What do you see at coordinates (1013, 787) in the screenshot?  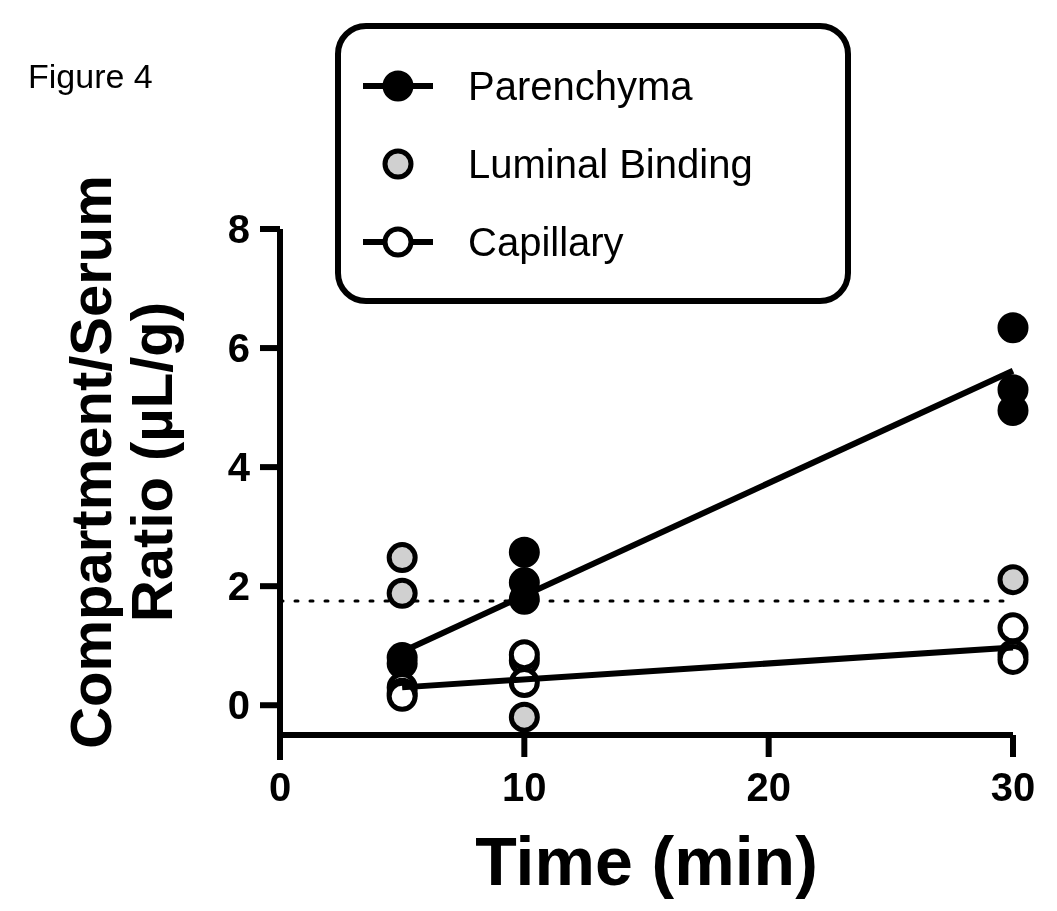 I see `x-tick-label: 30` at bounding box center [1013, 787].